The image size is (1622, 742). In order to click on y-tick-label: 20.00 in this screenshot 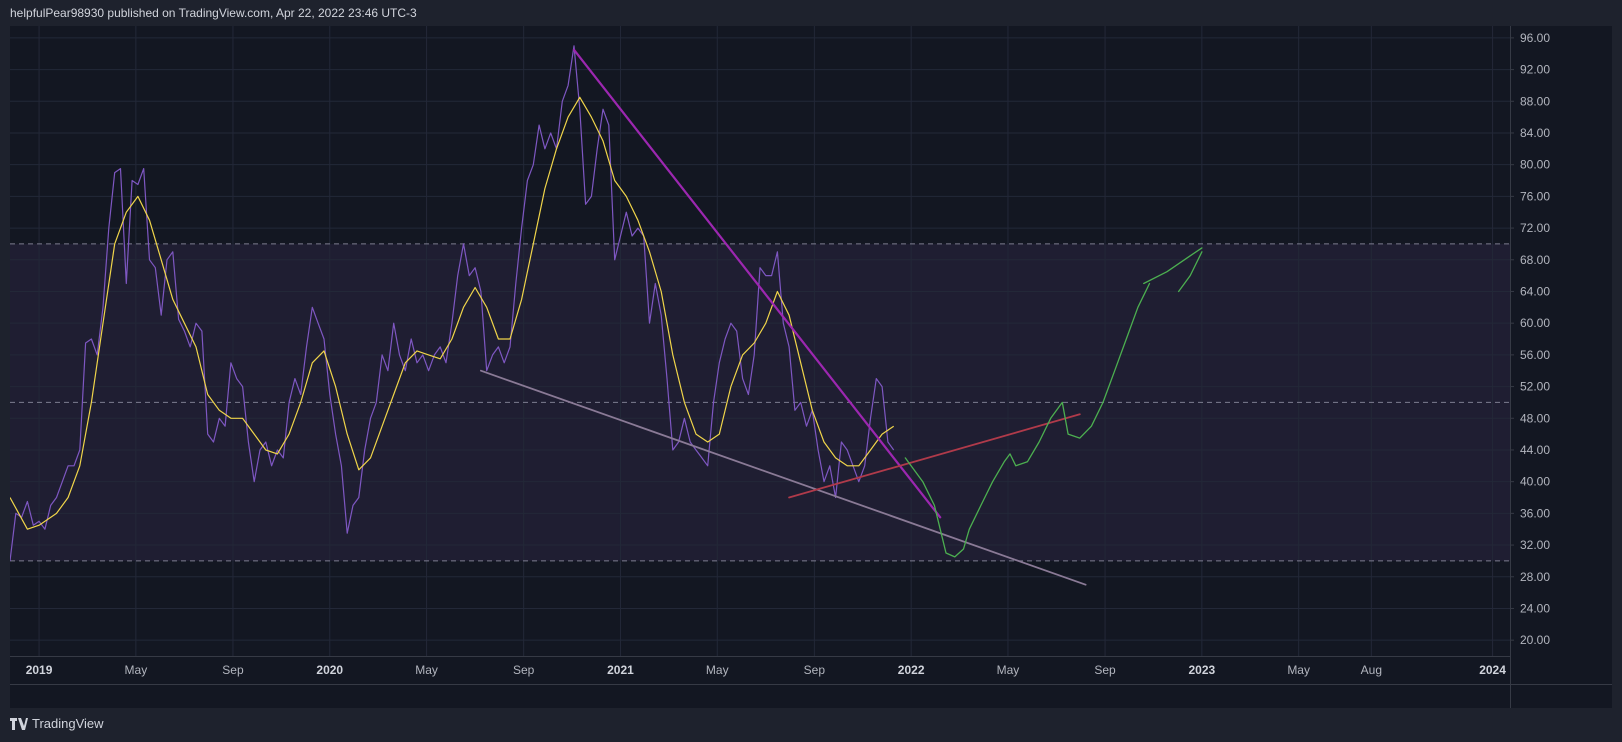, I will do `click(1535, 640)`.